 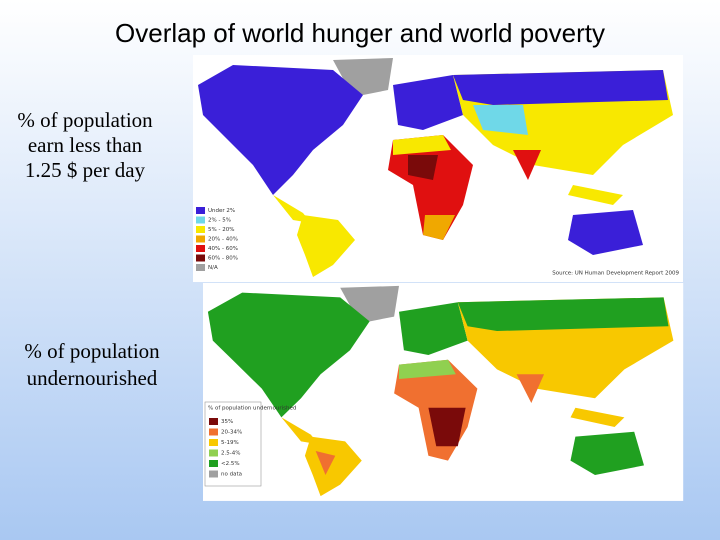 What do you see at coordinates (219, 221) in the screenshot?
I see `legend-label: 2% - 5%` at bounding box center [219, 221].